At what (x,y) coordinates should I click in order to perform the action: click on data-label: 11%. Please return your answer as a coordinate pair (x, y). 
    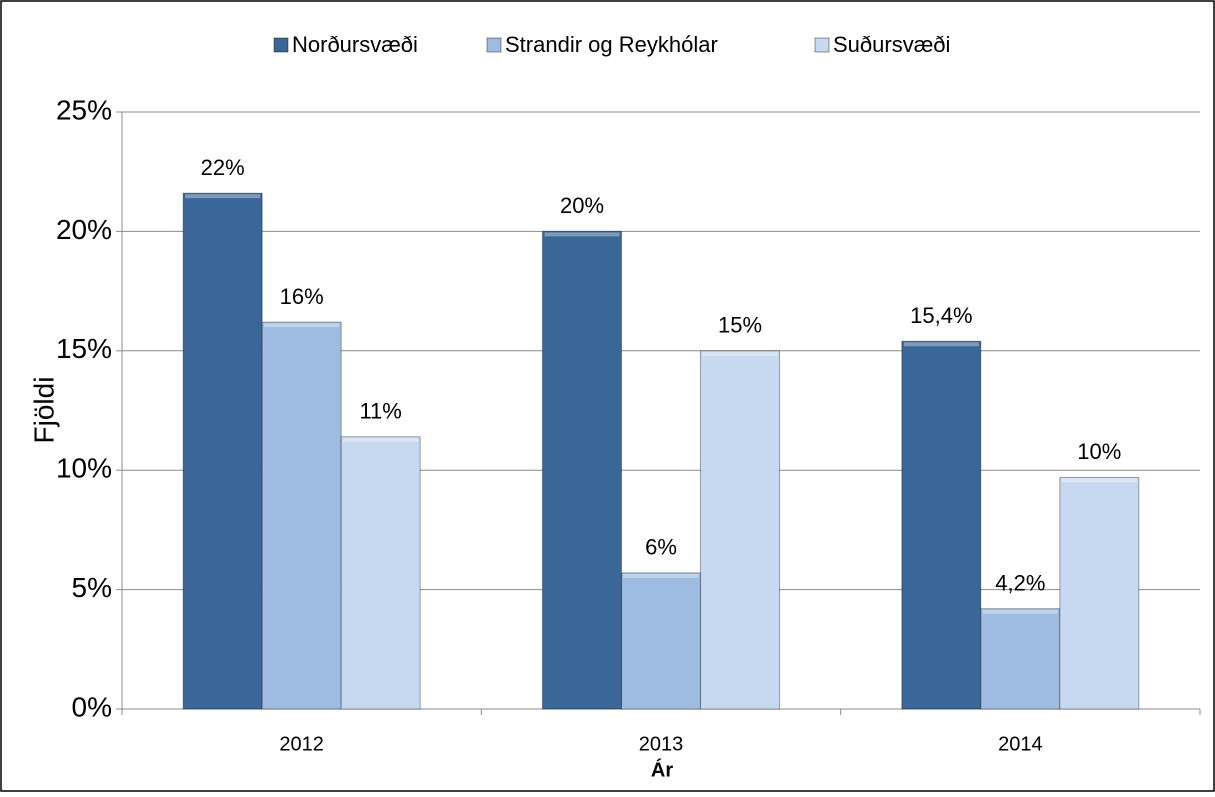
    Looking at the image, I should click on (380, 411).